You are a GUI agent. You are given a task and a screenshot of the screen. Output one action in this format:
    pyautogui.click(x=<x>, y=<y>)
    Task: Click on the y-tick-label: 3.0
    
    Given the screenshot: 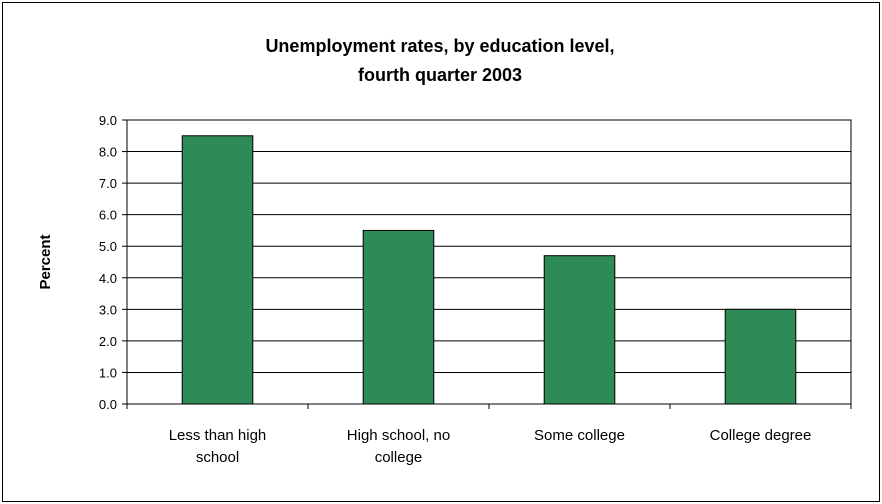 What is the action you would take?
    pyautogui.click(x=108, y=309)
    